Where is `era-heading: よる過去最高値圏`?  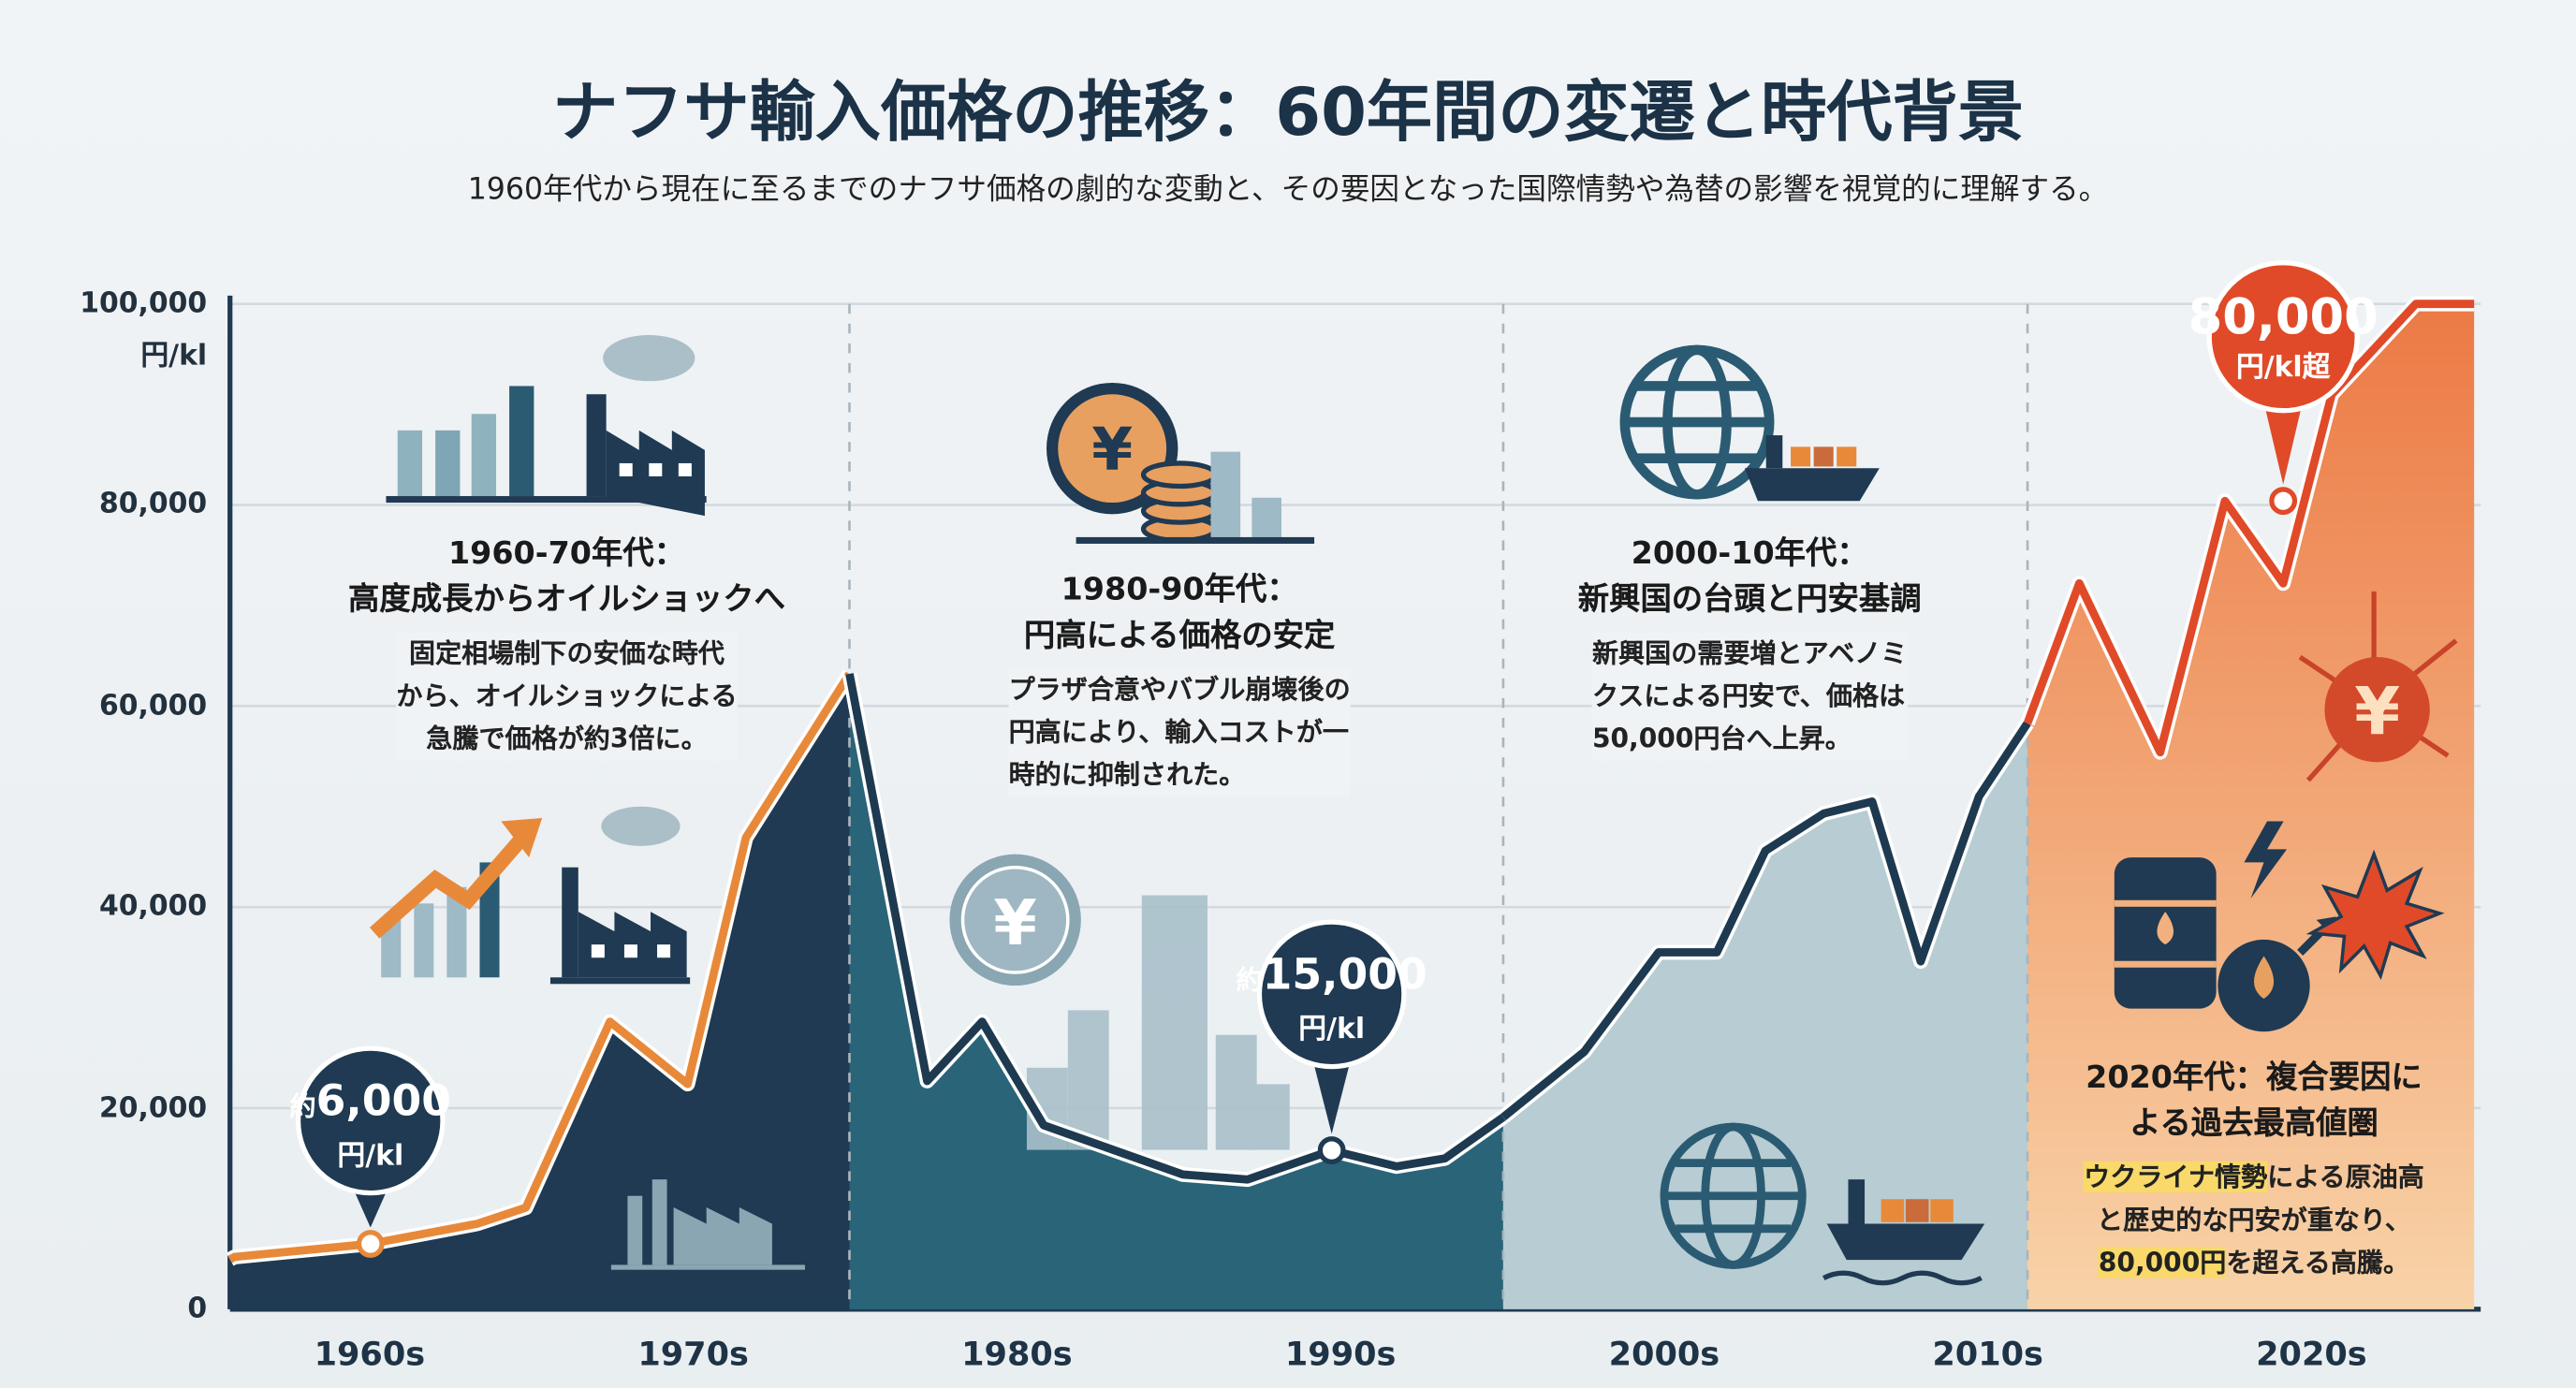 era-heading: よる過去最高値圏 is located at coordinates (2254, 1123).